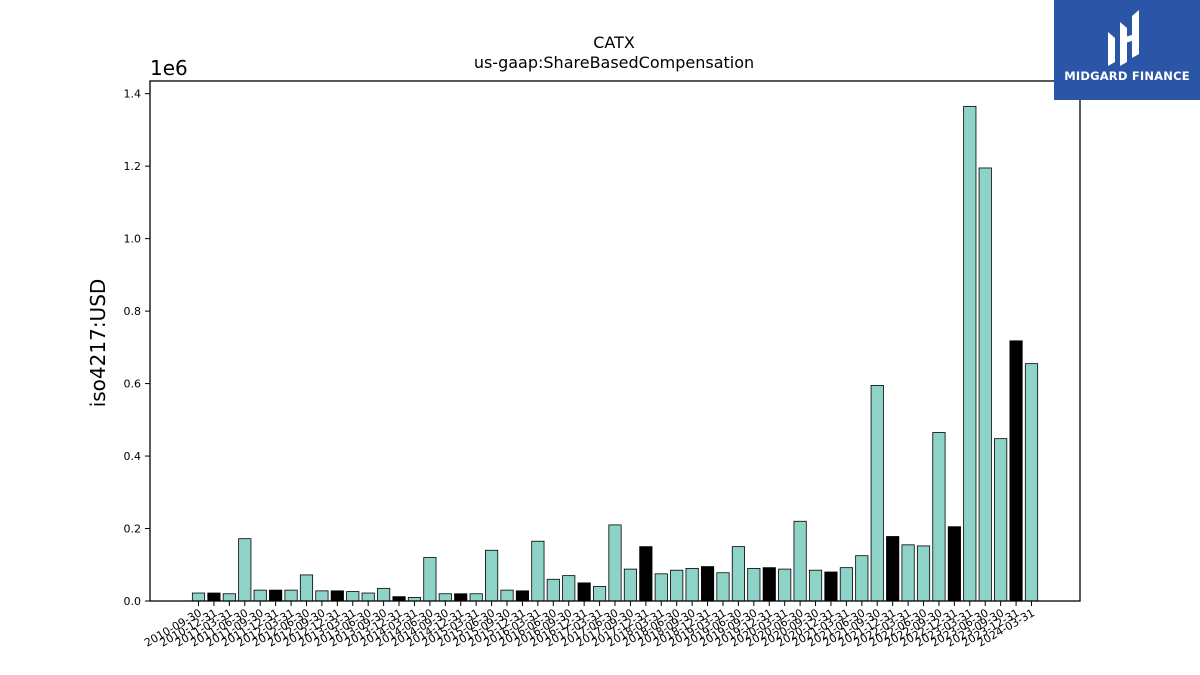 This screenshot has height=675, width=1200. I want to click on brand-logo: MIDGARD FINANCE, so click(1127, 50).